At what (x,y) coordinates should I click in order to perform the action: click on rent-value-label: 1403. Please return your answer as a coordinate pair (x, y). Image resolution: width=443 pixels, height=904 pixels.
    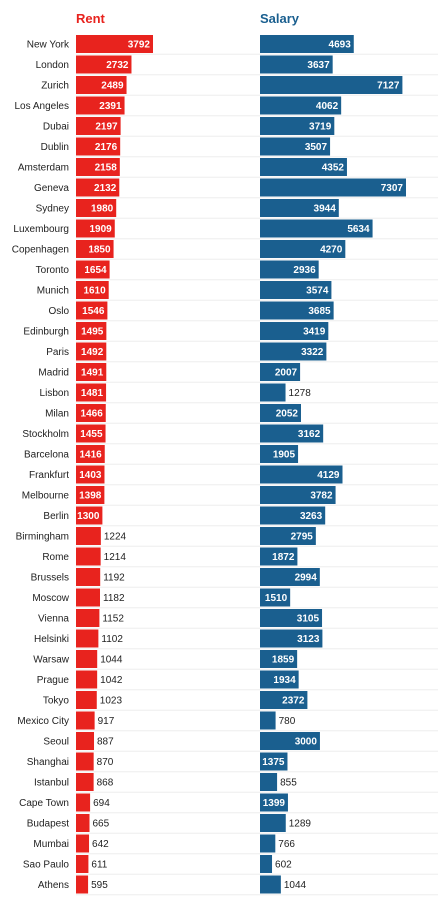
    Looking at the image, I should click on (90, 475).